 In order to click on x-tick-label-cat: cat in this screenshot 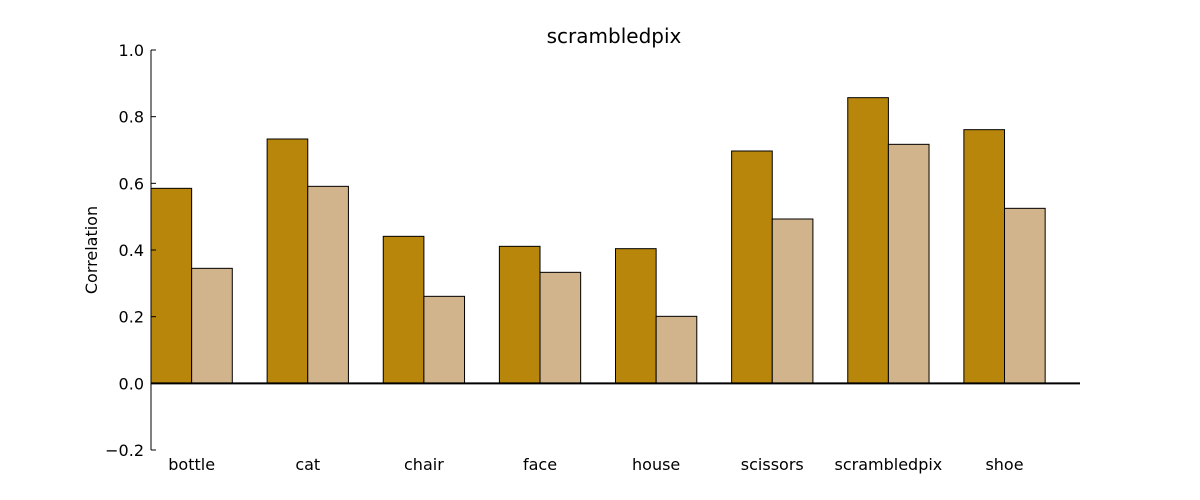, I will do `click(307, 464)`.